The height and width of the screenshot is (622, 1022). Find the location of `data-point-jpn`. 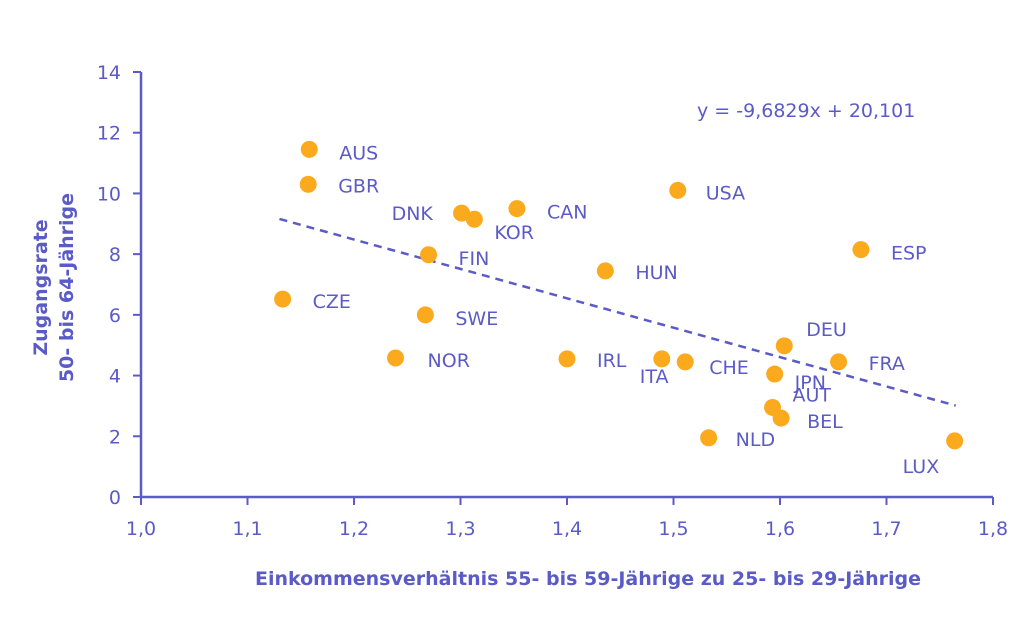

data-point-jpn is located at coordinates (775, 374).